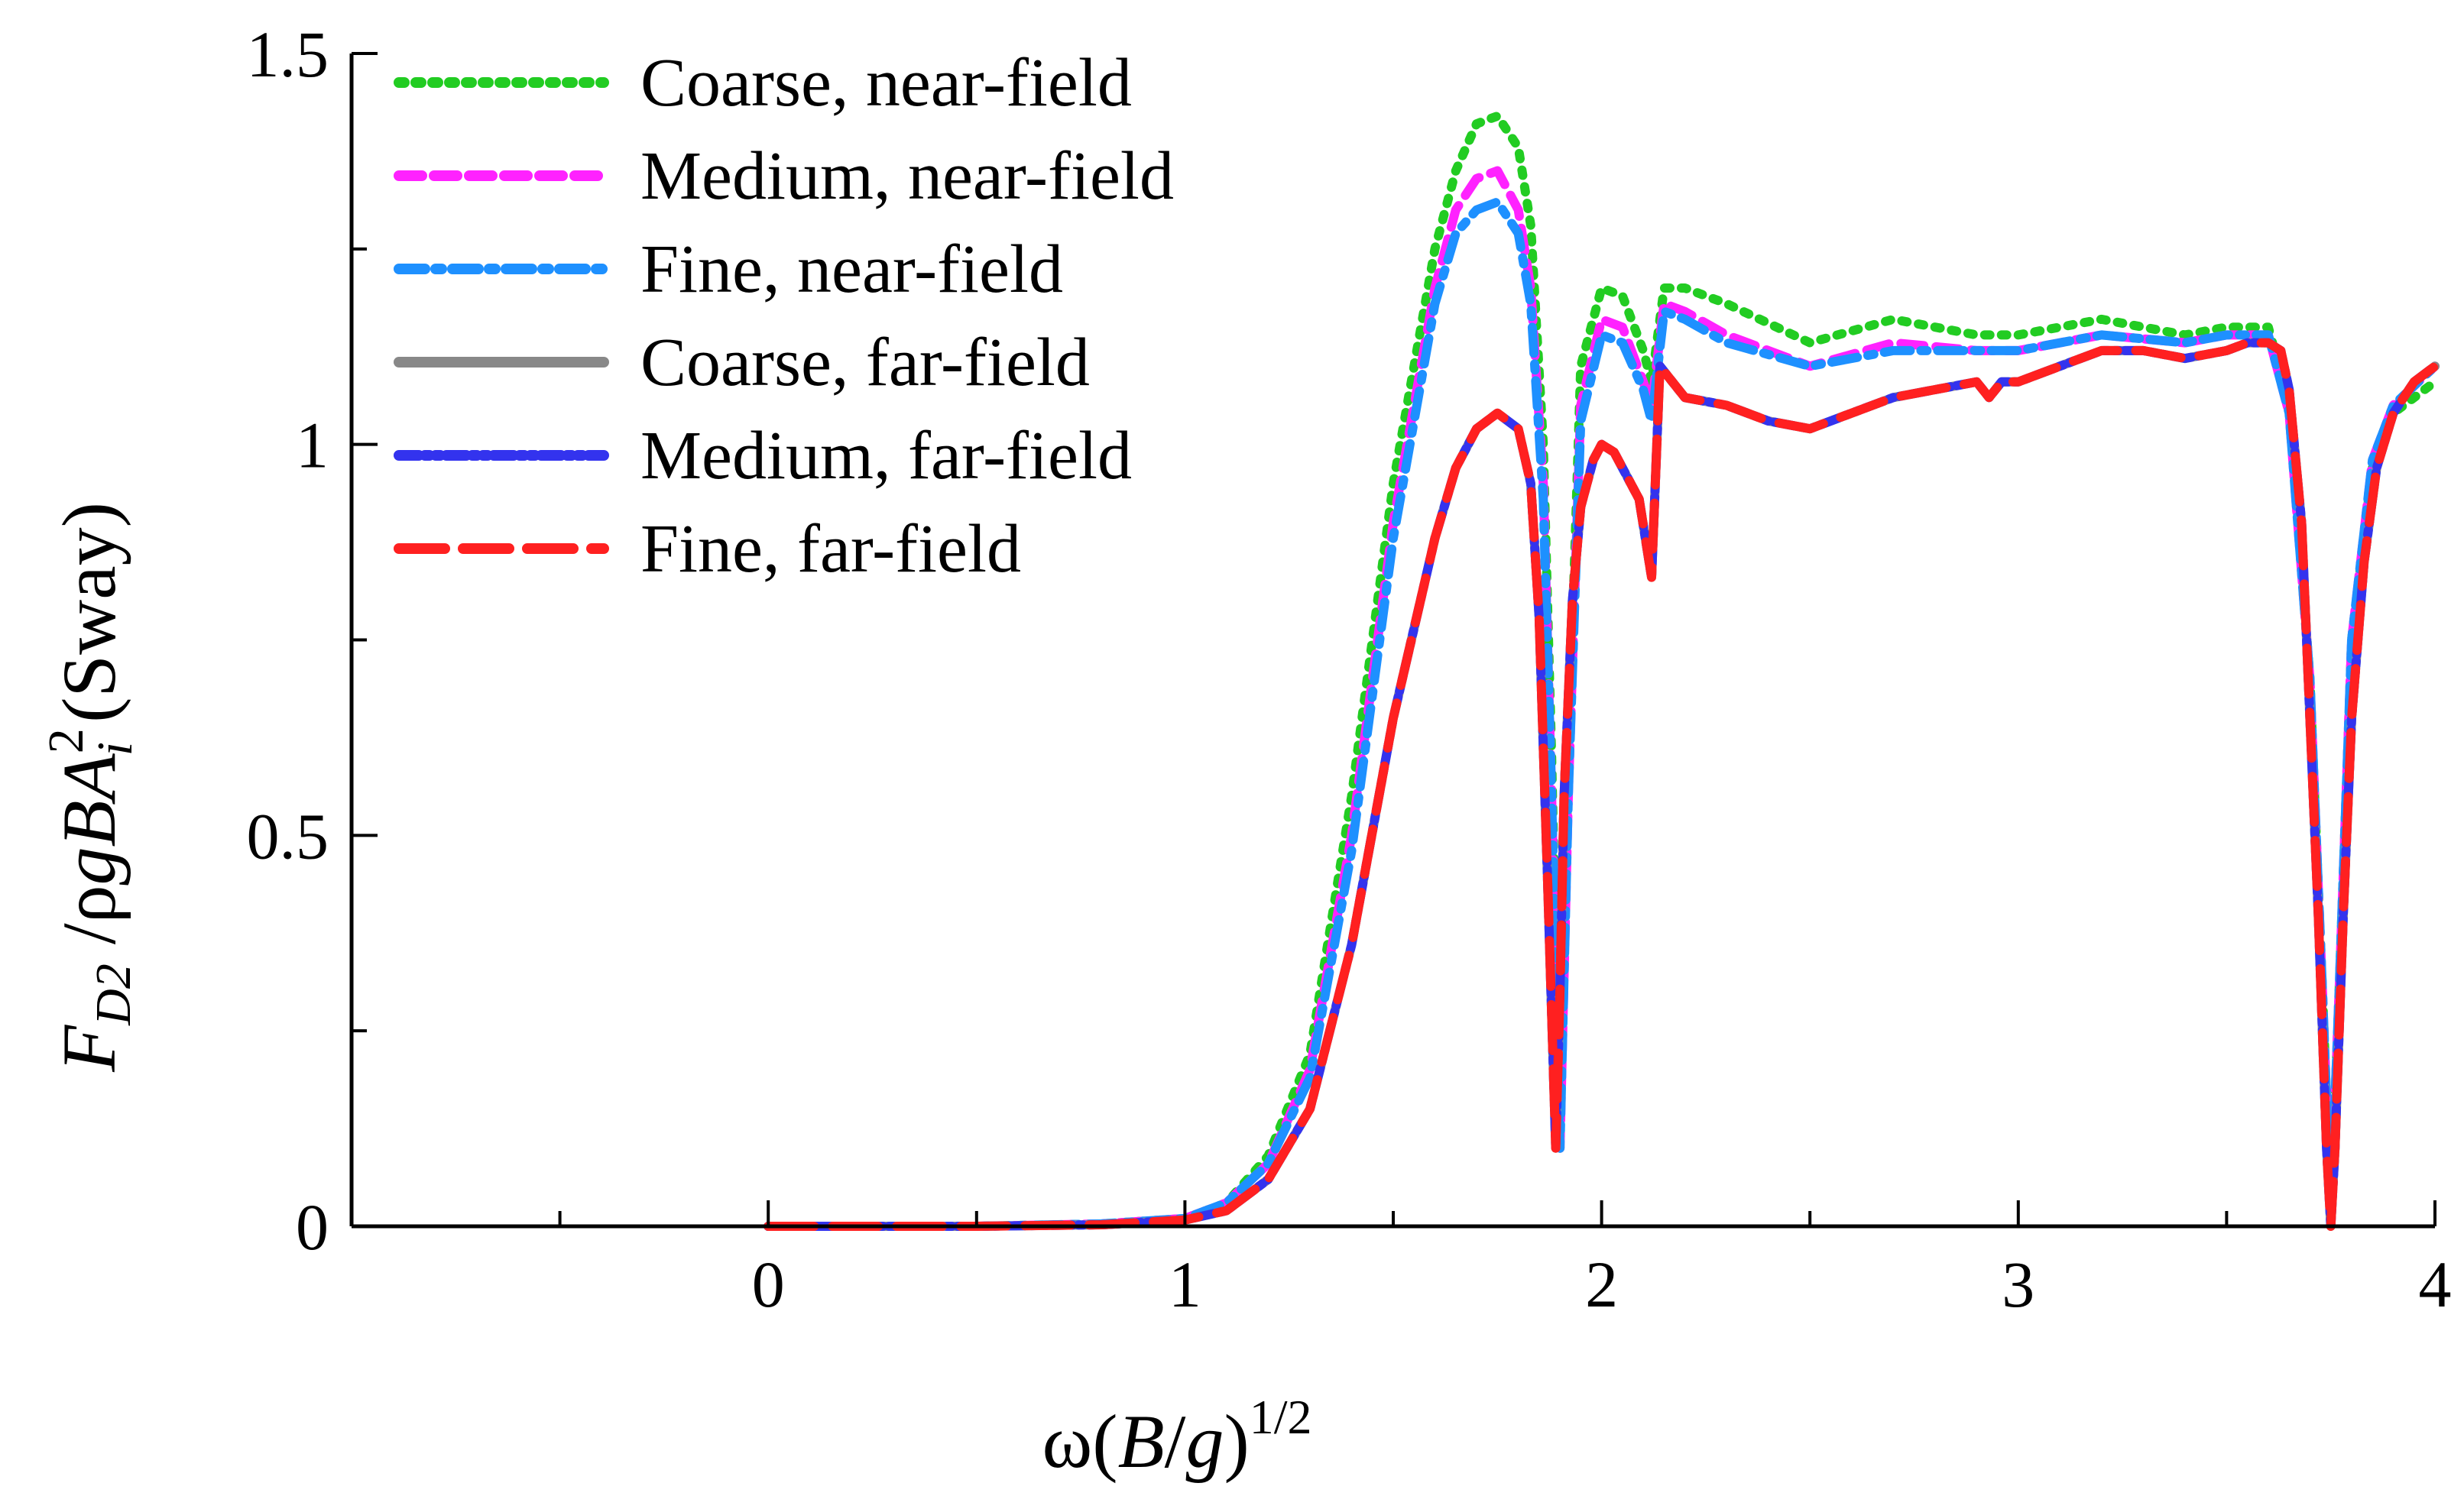 This screenshot has height=1496, width=2464. What do you see at coordinates (1079, 1441) in the screenshot?
I see `x-title-omega: ω(` at bounding box center [1079, 1441].